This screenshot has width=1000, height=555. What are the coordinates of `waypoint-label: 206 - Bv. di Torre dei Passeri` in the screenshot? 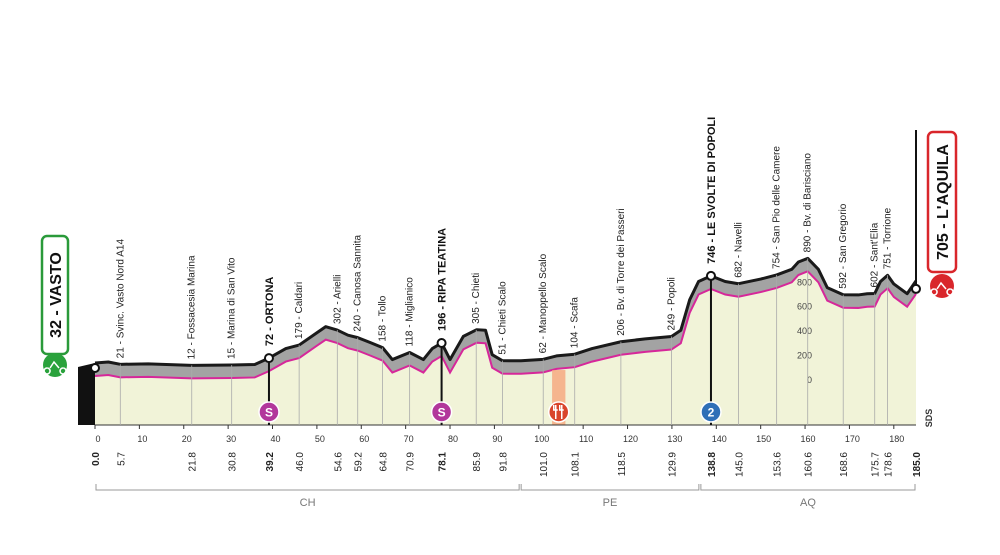 It's located at (621, 271).